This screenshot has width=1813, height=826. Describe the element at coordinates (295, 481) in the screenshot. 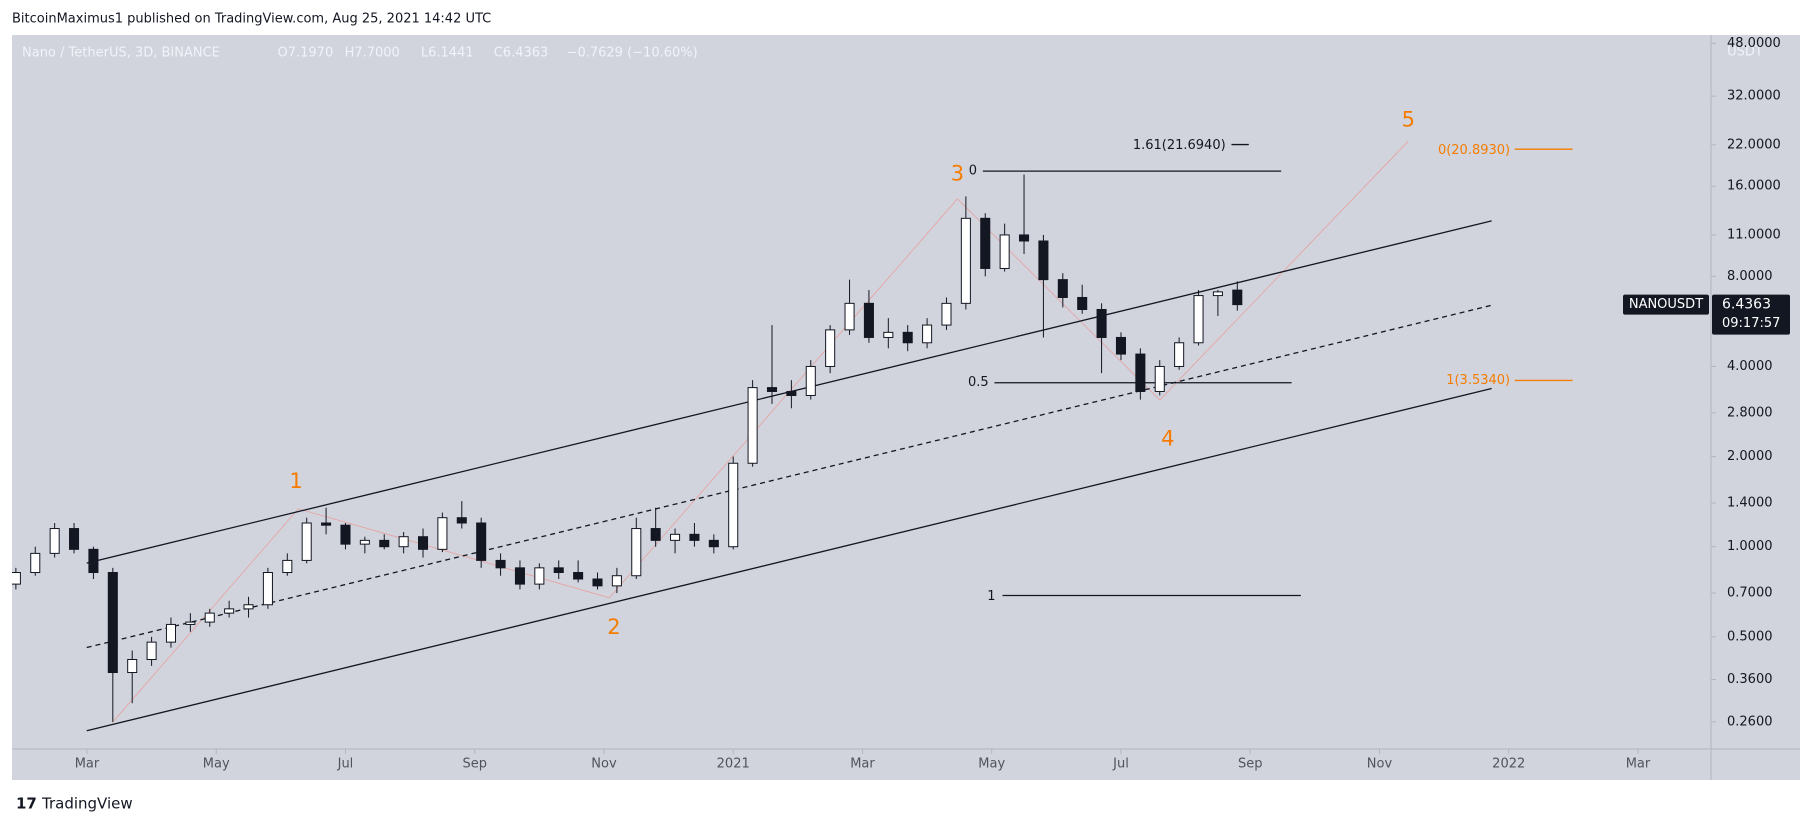

I see `wave-label: 1` at that location.